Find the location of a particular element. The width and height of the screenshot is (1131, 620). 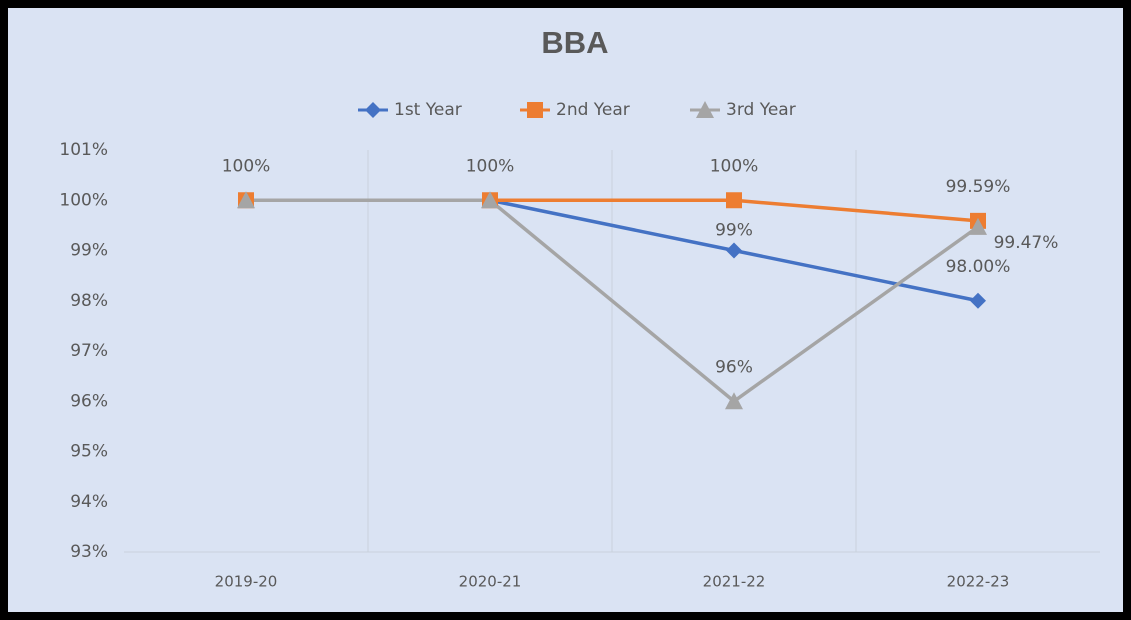

y-tick-label: 99% is located at coordinates (89, 251).